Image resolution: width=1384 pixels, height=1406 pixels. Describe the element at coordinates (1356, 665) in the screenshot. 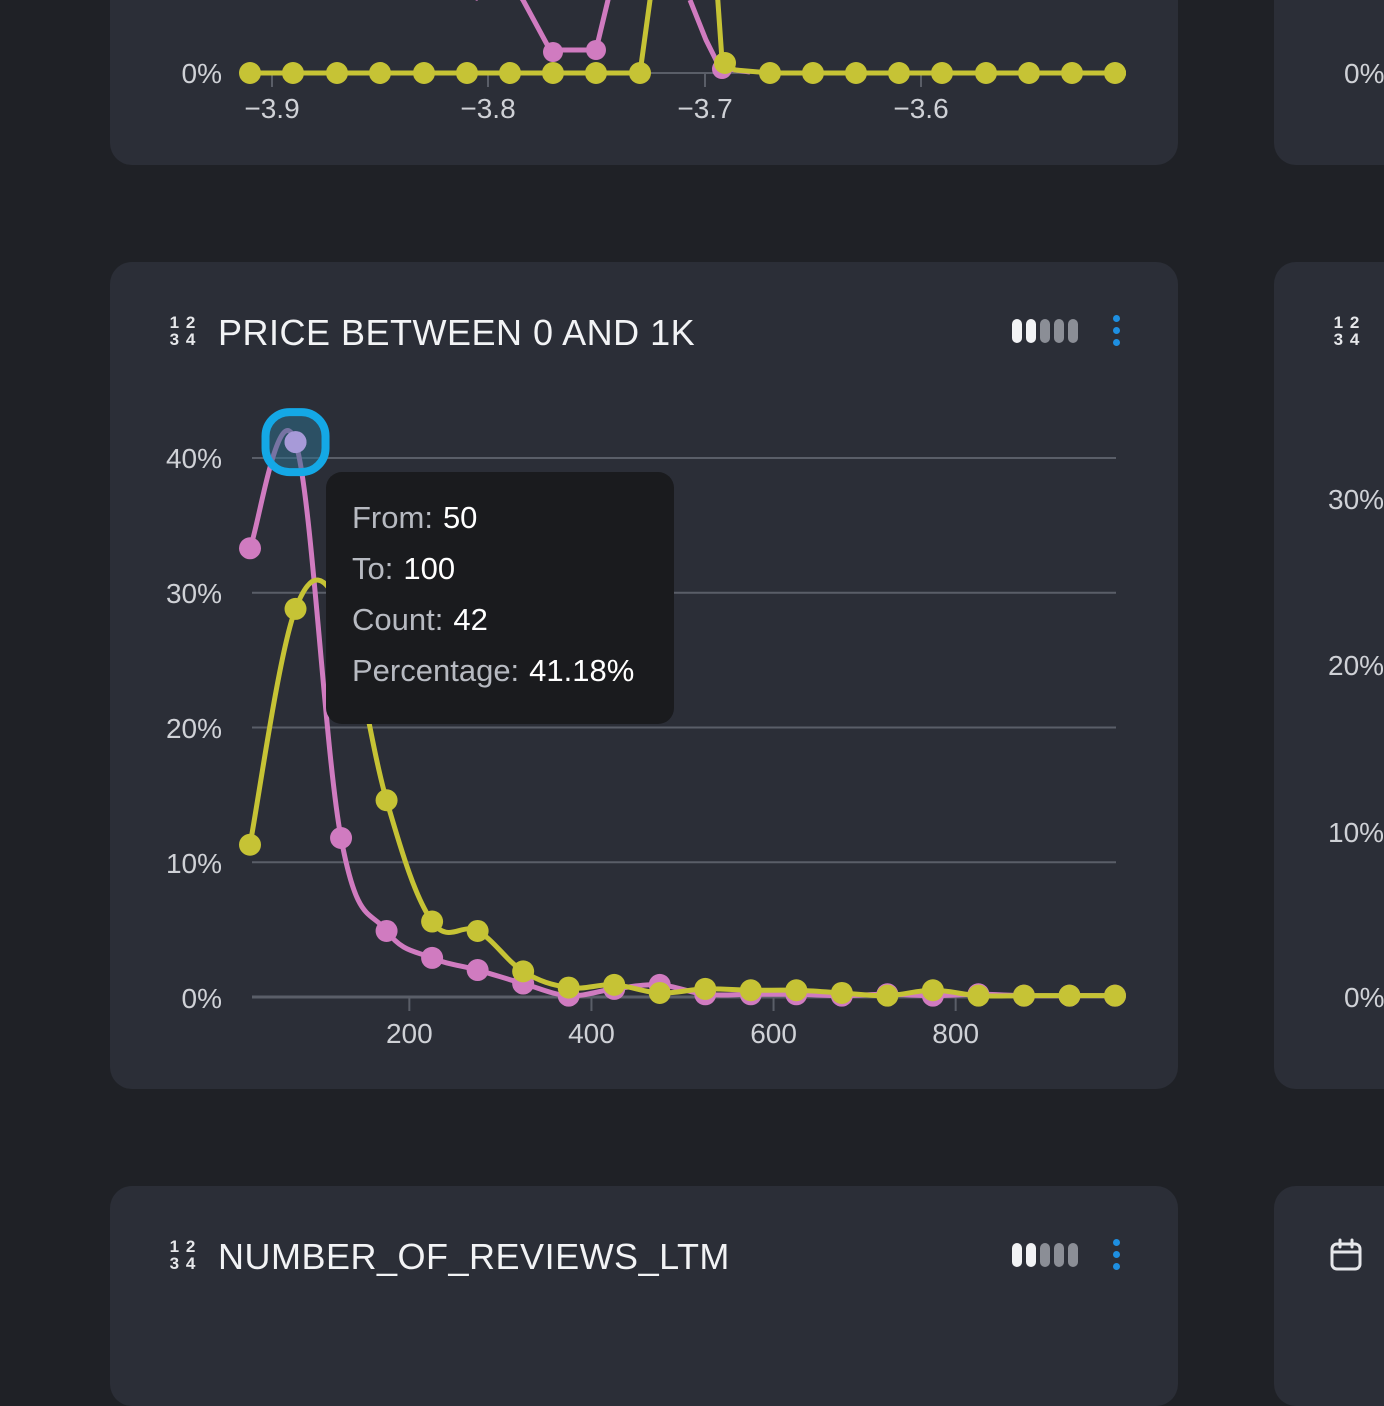

I see `right-y-tick: 20%` at that location.